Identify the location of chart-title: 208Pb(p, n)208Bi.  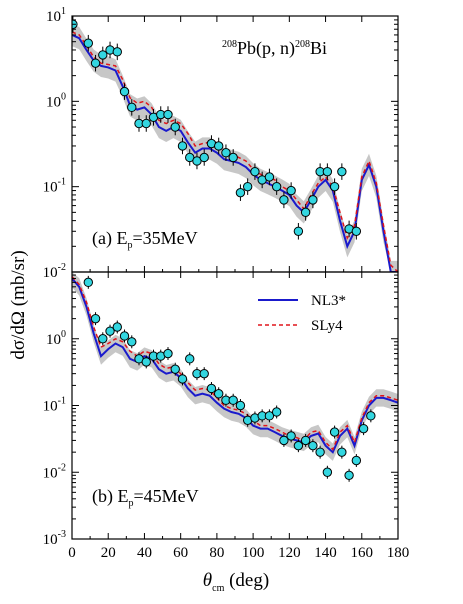
(274, 48).